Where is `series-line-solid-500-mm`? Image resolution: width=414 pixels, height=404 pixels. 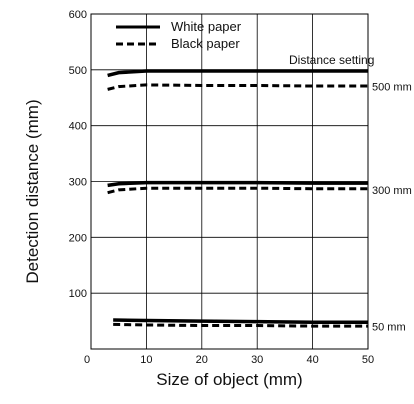
series-line-solid-500-mm is located at coordinates (237, 73).